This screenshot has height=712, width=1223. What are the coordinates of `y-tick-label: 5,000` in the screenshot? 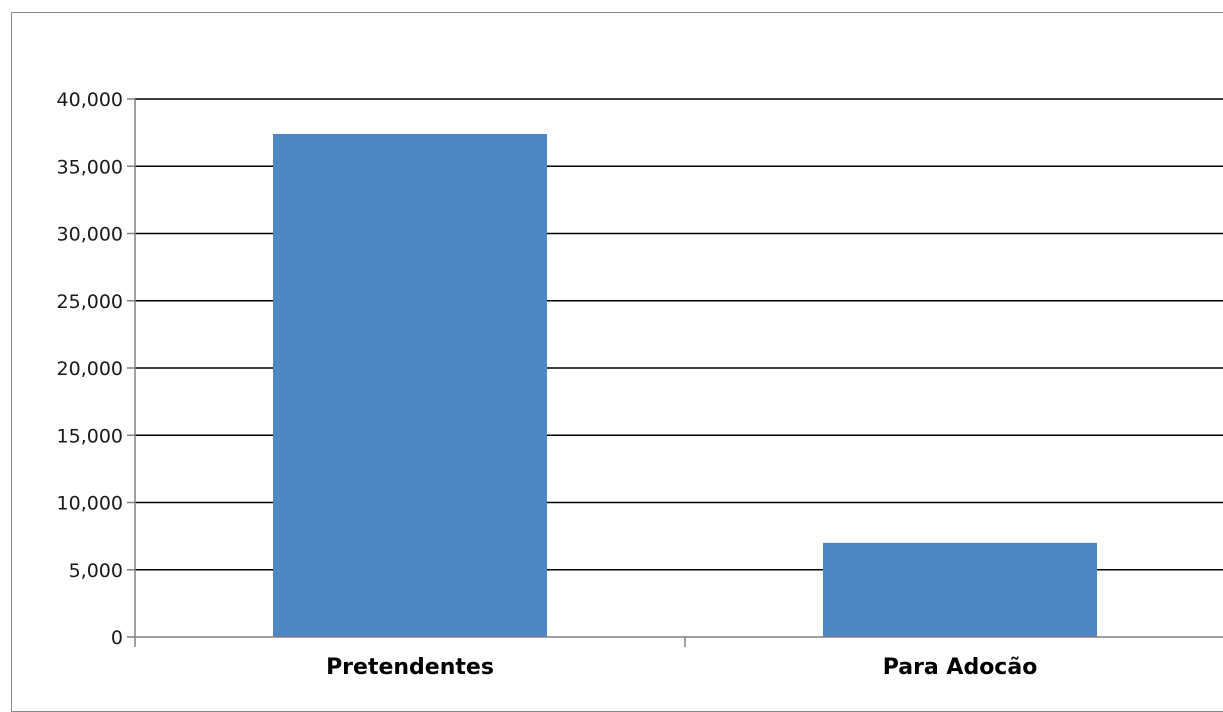 It's located at (96, 571).